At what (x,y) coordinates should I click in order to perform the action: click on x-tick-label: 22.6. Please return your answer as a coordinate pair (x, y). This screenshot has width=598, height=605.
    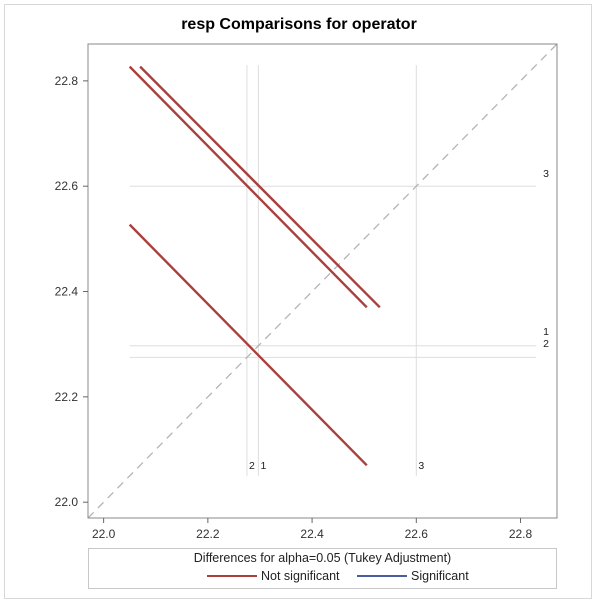
    Looking at the image, I should click on (417, 534).